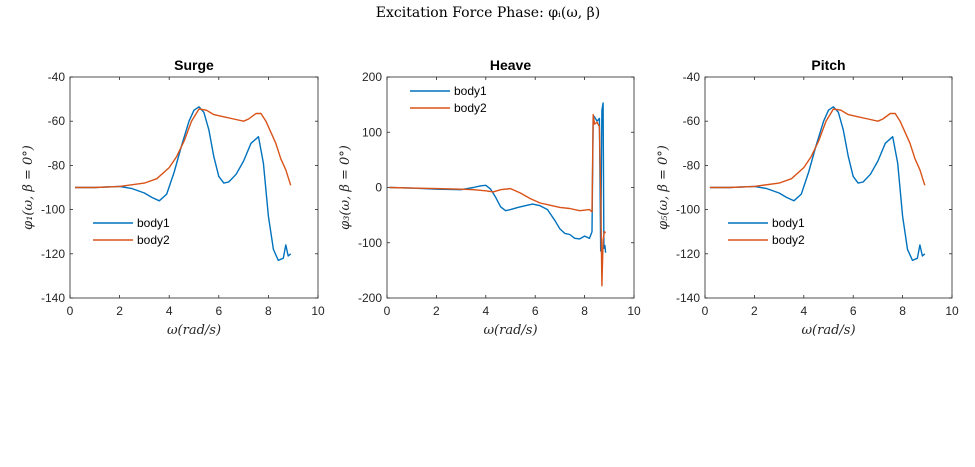  Describe the element at coordinates (28, 187) in the screenshot. I see `y-axis-label: φ₁(ω, β = 0°)` at that location.